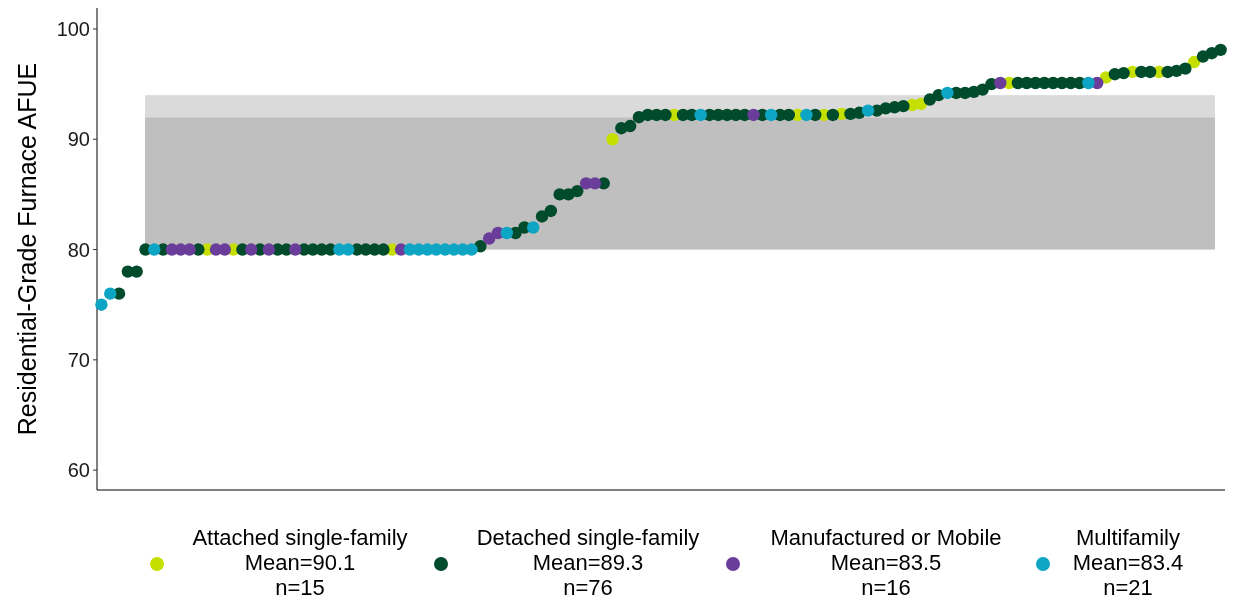 This screenshot has width=1239, height=605. What do you see at coordinates (78, 359) in the screenshot?
I see `y-tick-label: 70` at bounding box center [78, 359].